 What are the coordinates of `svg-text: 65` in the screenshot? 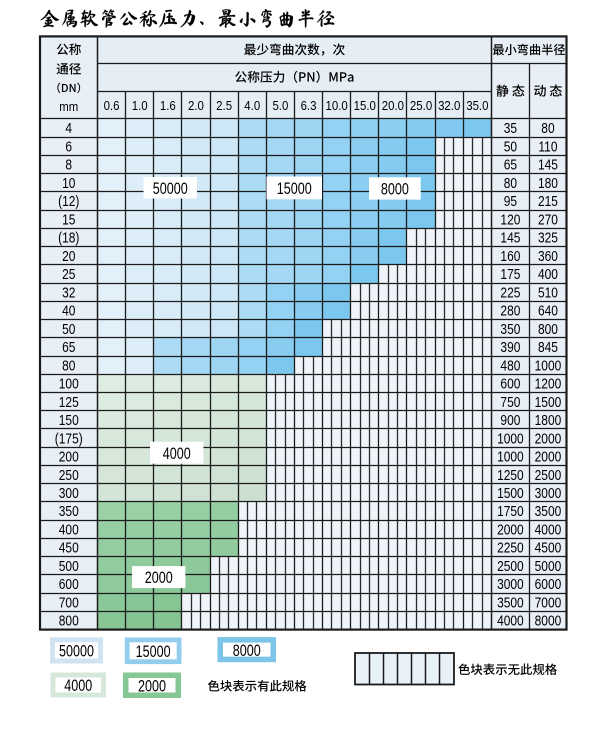 It's located at (510, 165).